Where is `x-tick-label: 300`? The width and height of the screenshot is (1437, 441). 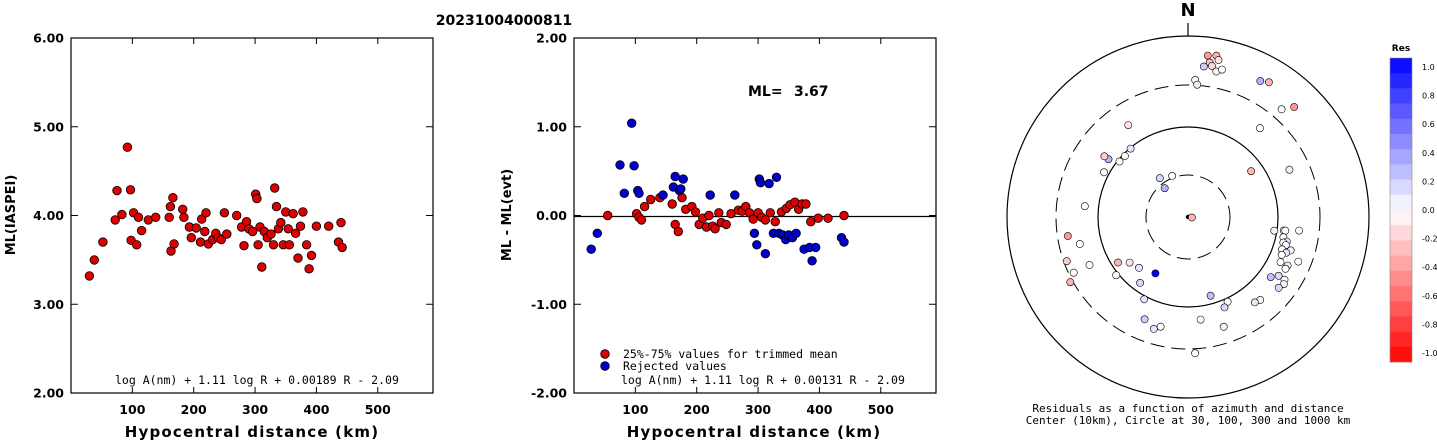 x-tick-label: 300 is located at coordinates (758, 409).